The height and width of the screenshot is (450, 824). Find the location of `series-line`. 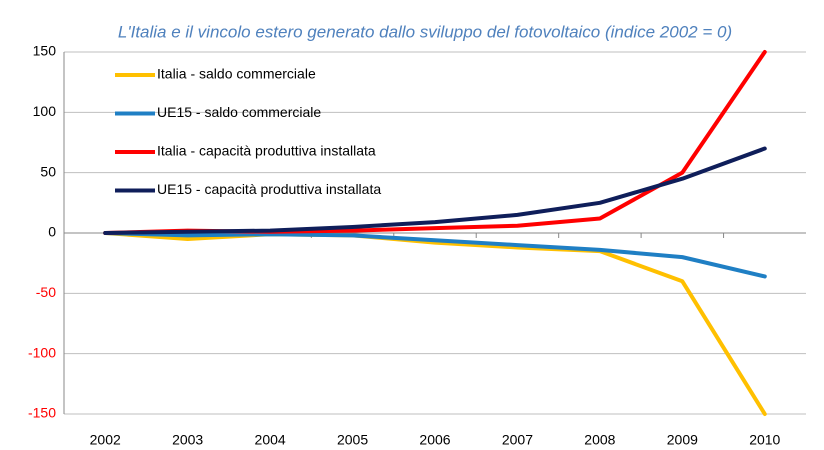

series-line is located at coordinates (435, 255).